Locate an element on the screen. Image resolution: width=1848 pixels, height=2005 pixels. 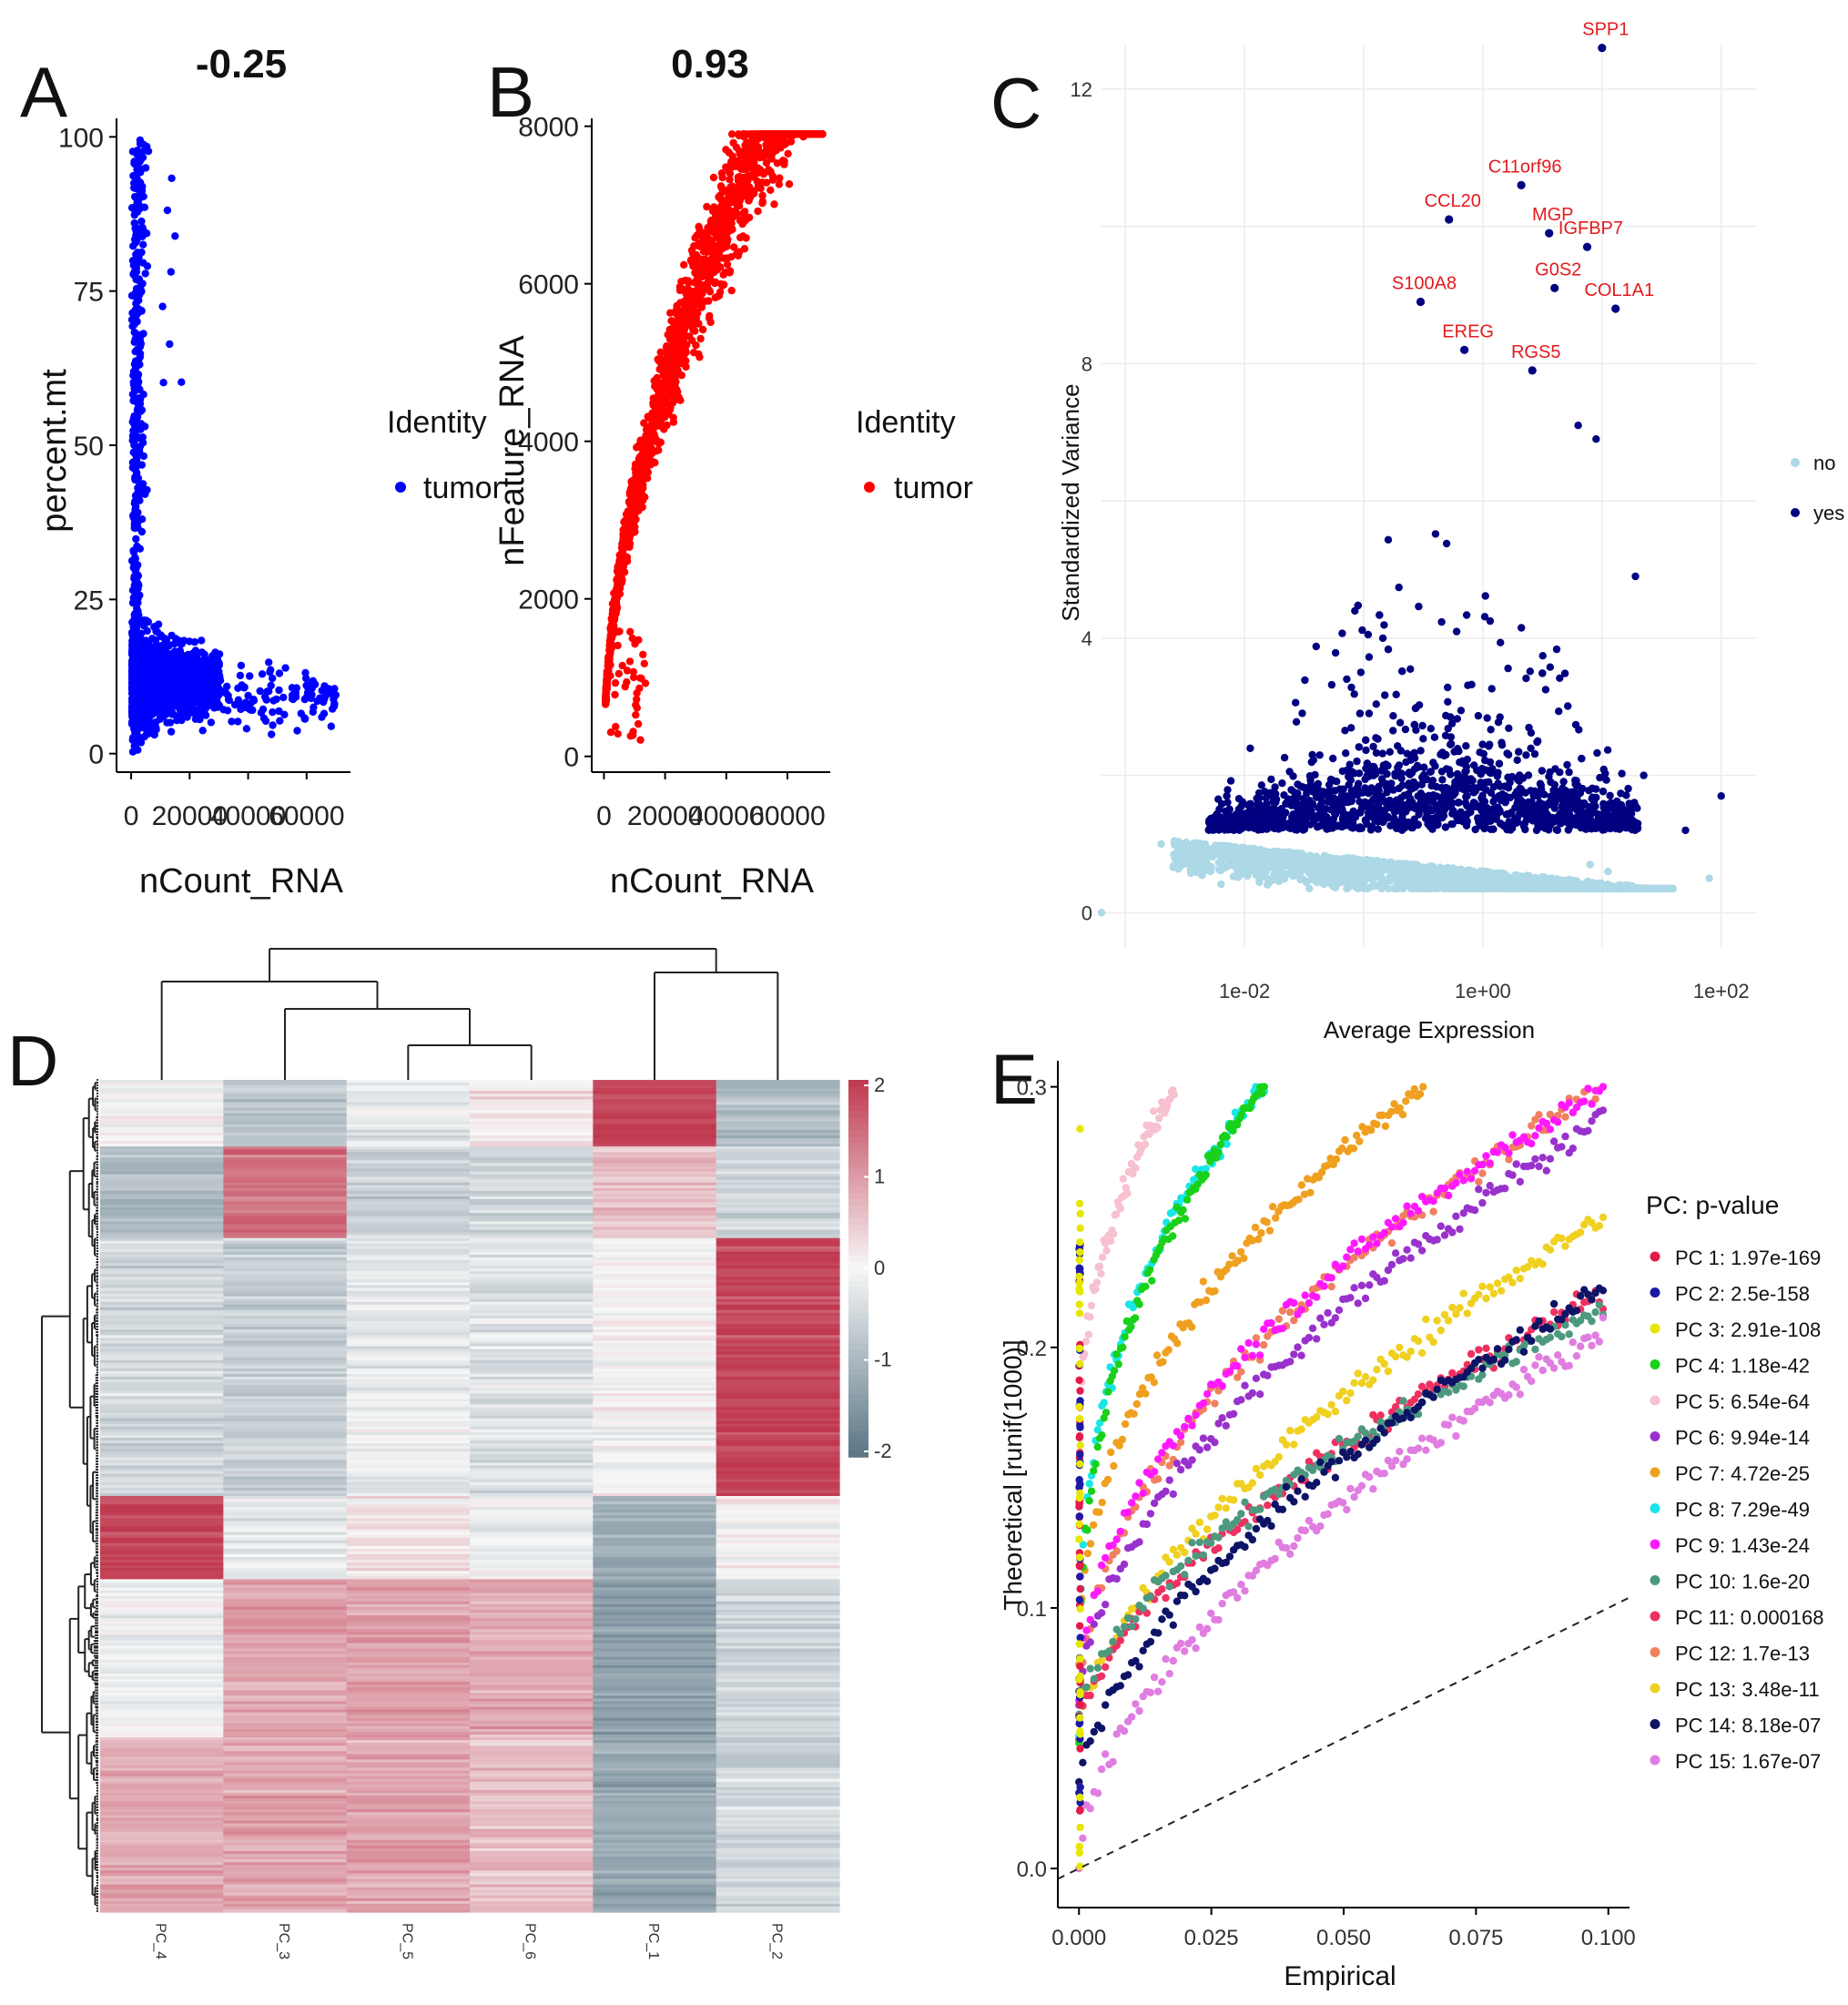
panel-a-legend-entry: tumor is located at coordinates (463, 488).